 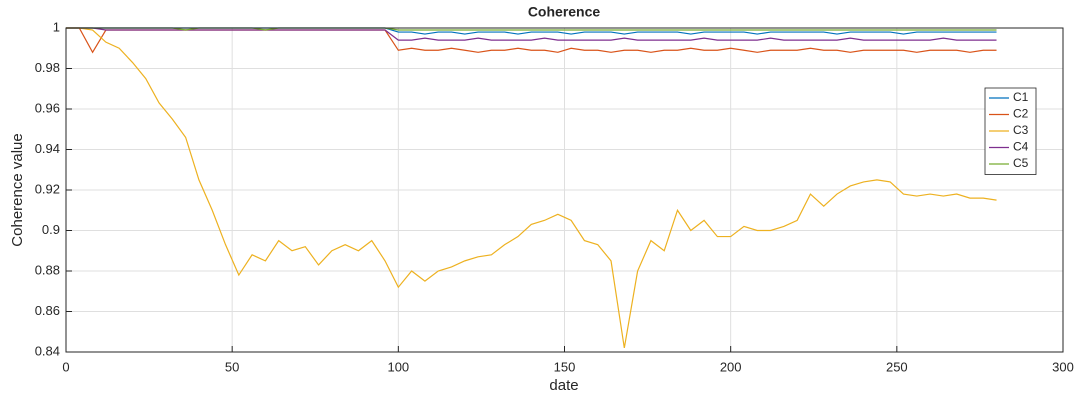 What do you see at coordinates (47, 350) in the screenshot?
I see `y-tick-label: 0.84` at bounding box center [47, 350].